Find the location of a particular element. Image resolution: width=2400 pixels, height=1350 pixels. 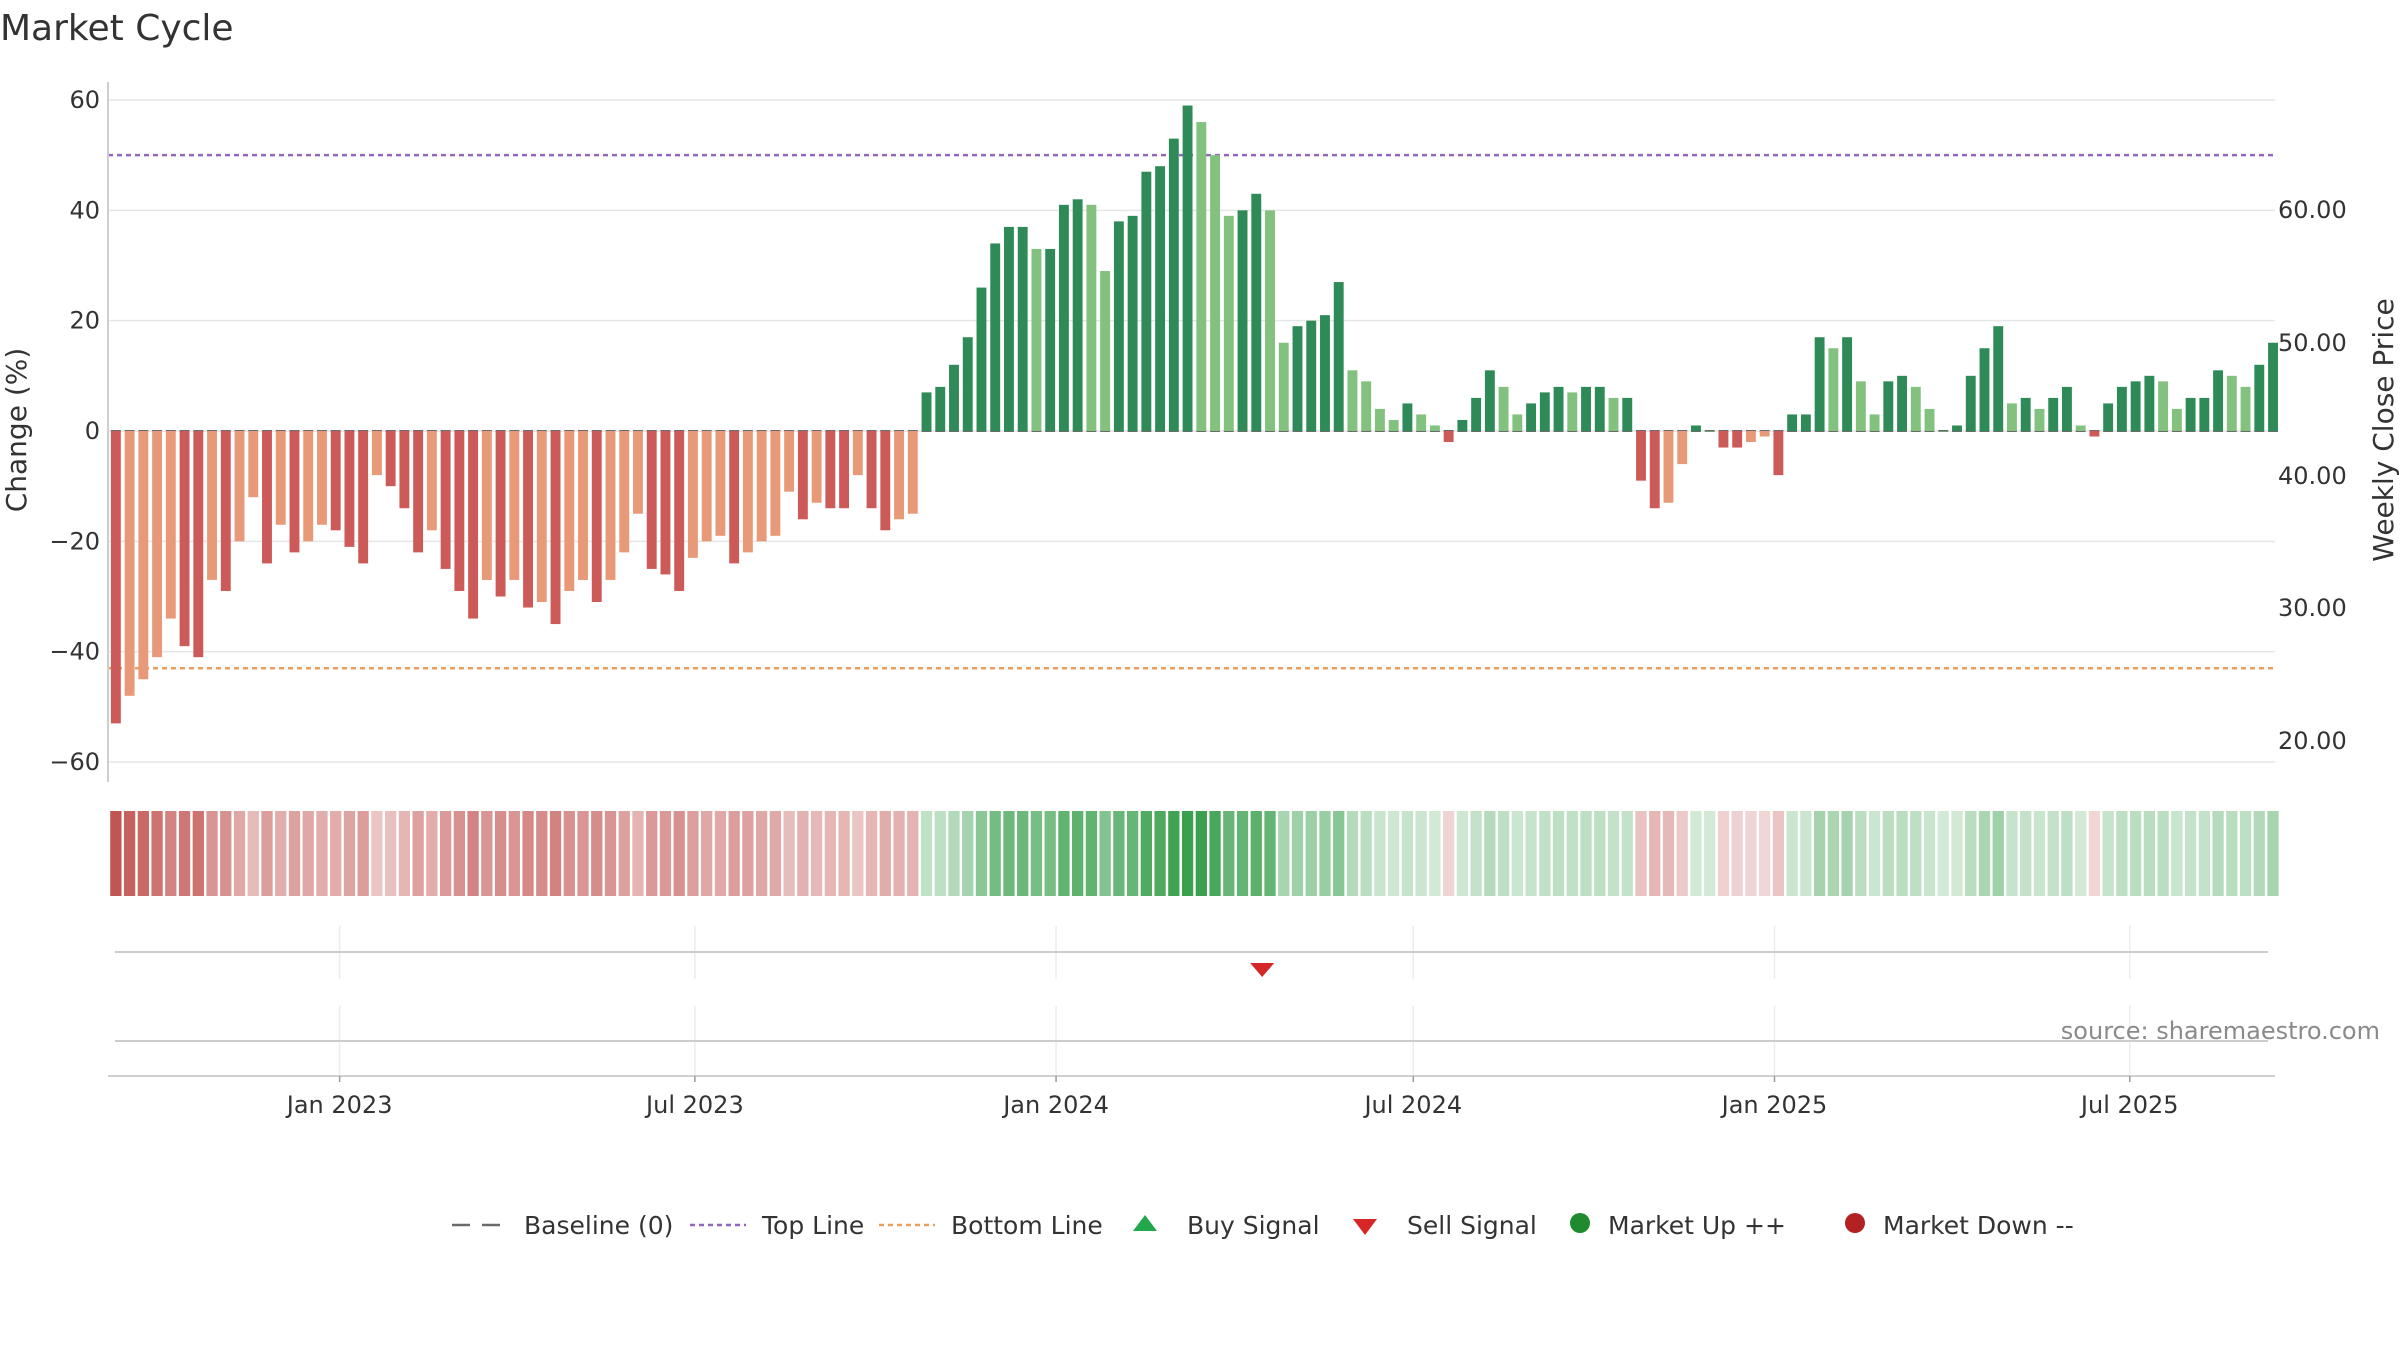

legend-label: Market Down -- is located at coordinates (1978, 1225).